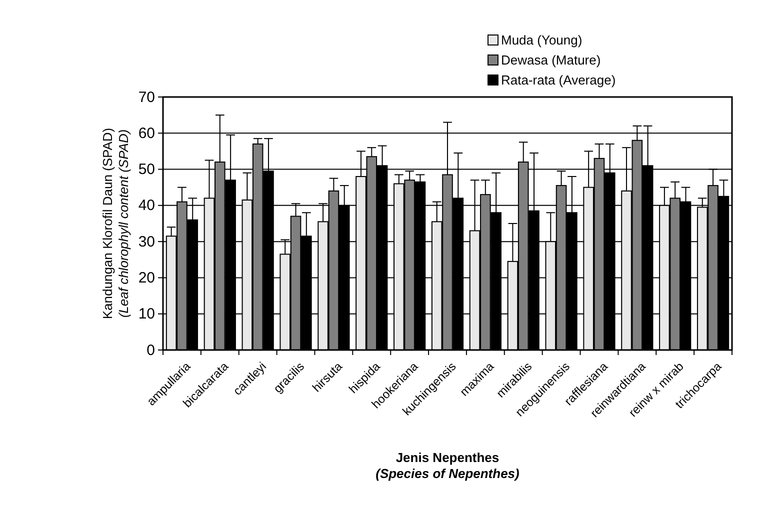  Describe the element at coordinates (448, 465) in the screenshot. I see `x-axis-title: Jenis Nepenthes (Species of Nepenthes)` at that location.